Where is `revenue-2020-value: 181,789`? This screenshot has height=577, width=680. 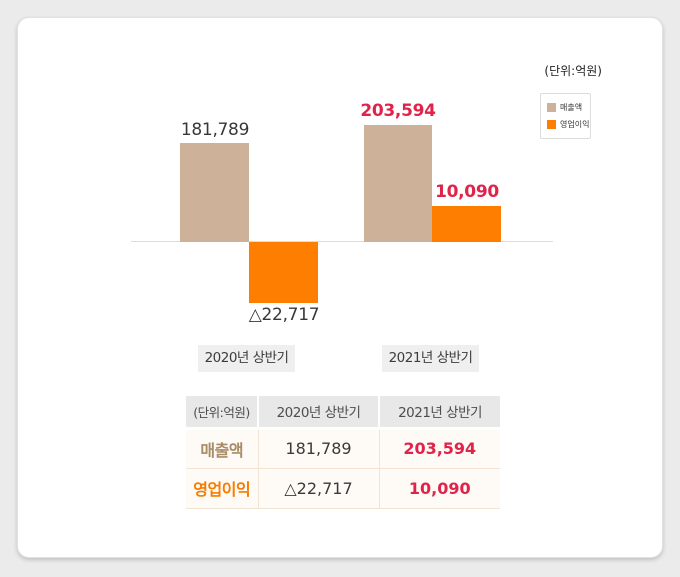 revenue-2020-value: 181,789 is located at coordinates (318, 448).